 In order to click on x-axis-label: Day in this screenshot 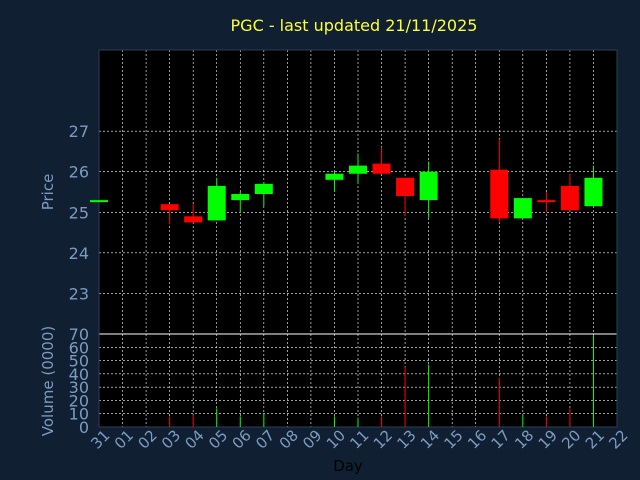, I will do `click(348, 466)`.